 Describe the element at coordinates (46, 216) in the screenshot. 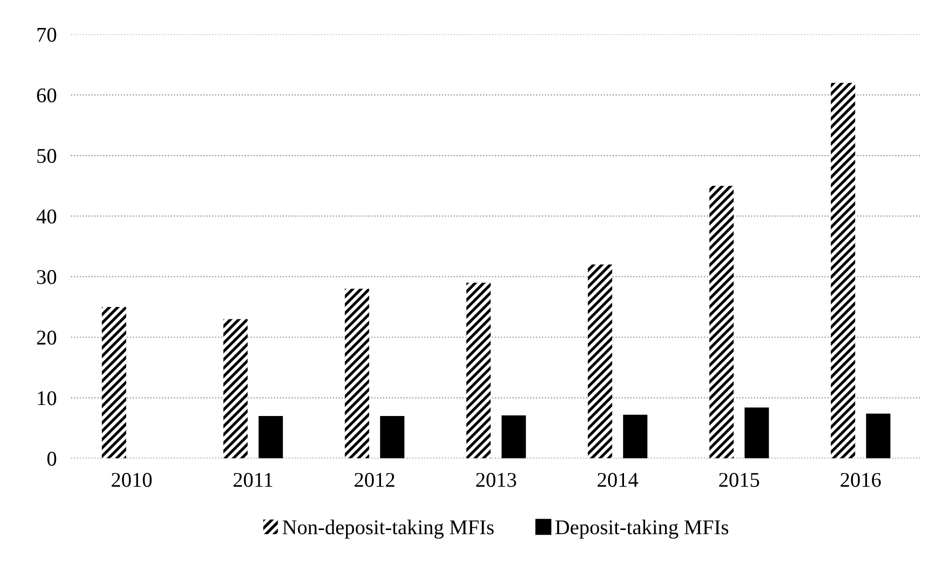

I see `y-tick-label: 40` at that location.